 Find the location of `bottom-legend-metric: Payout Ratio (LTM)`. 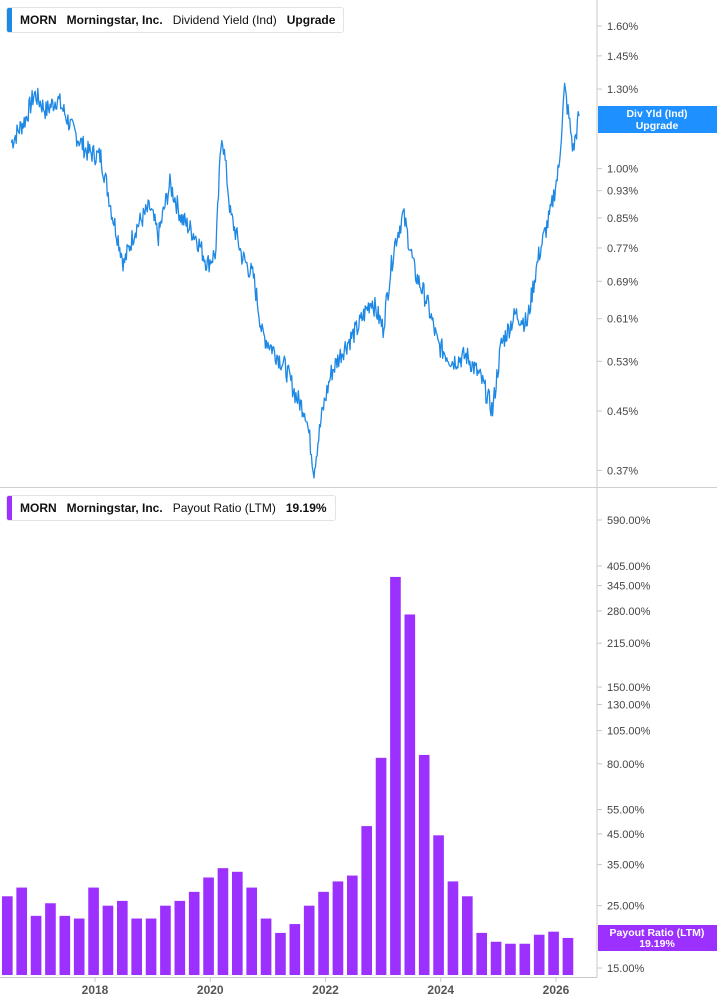

bottom-legend-metric: Payout Ratio (LTM) is located at coordinates (224, 508).